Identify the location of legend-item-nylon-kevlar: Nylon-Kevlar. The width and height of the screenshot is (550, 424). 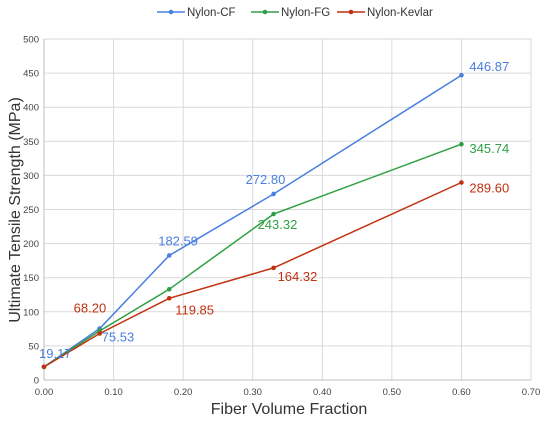
(385, 13).